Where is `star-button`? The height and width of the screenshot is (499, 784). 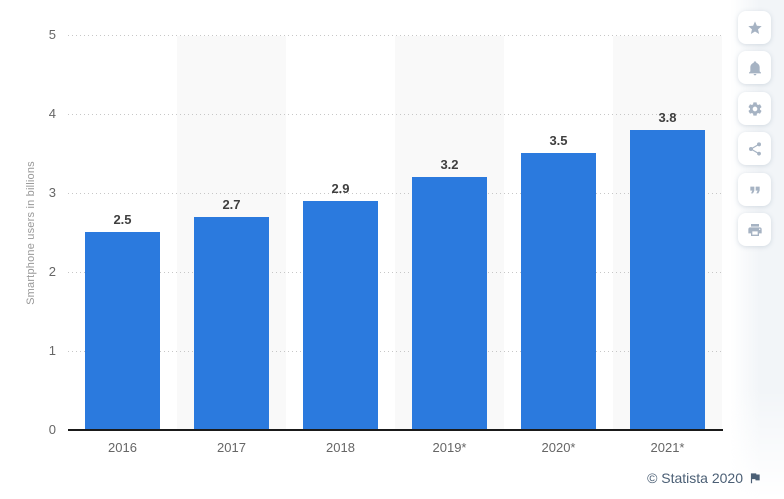
star-button is located at coordinates (754, 27).